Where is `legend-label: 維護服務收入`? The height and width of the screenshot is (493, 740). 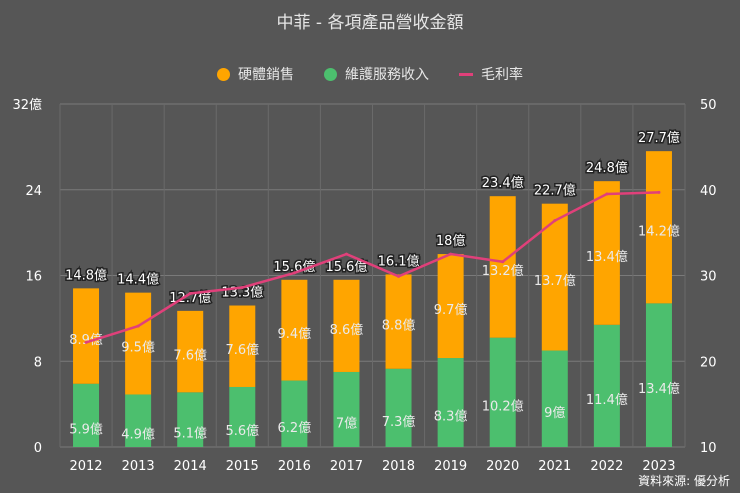 legend-label: 維護服務收入 is located at coordinates (387, 75).